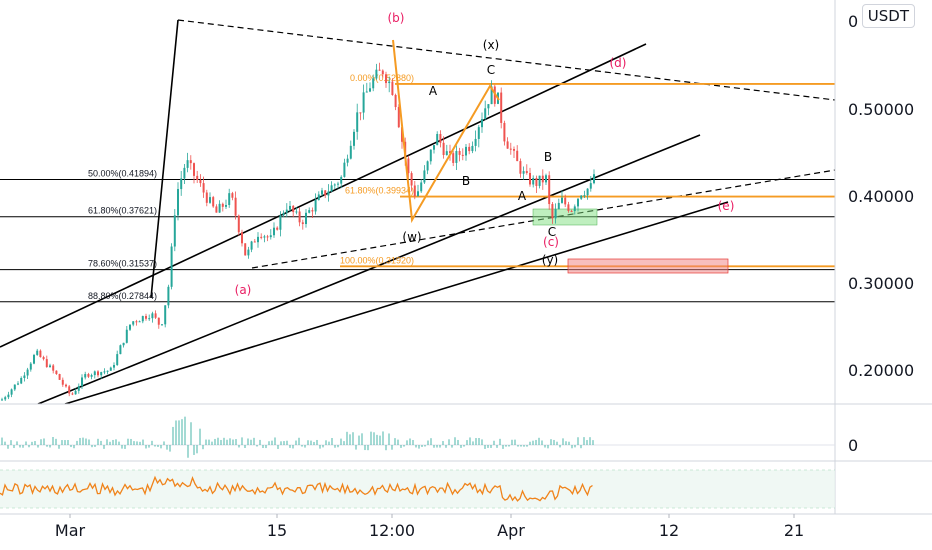 The image size is (932, 550). Describe the element at coordinates (392, 530) in the screenshot. I see `x-tick-label: 12:00` at that location.